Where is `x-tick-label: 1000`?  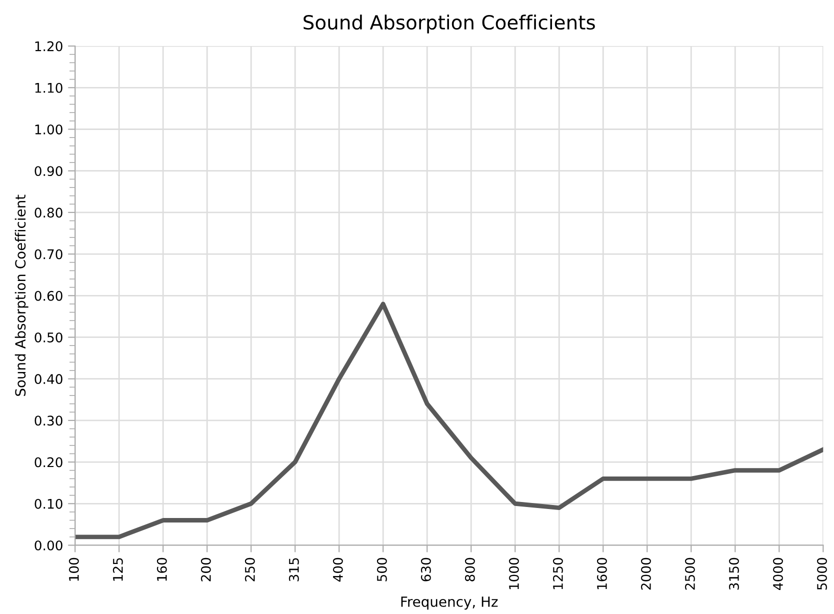 x-tick-label: 1000 is located at coordinates (513, 574).